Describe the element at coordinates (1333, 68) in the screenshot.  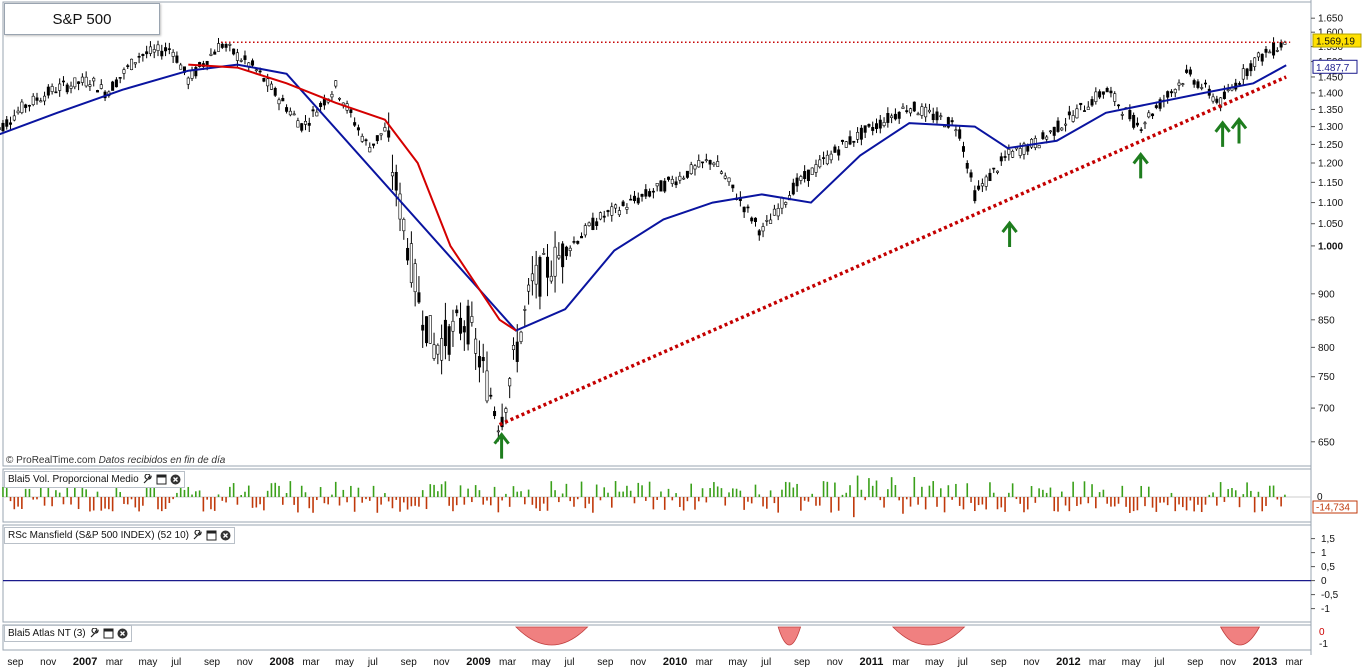
I see `ma-blue-label: 1.487,7` at that location.